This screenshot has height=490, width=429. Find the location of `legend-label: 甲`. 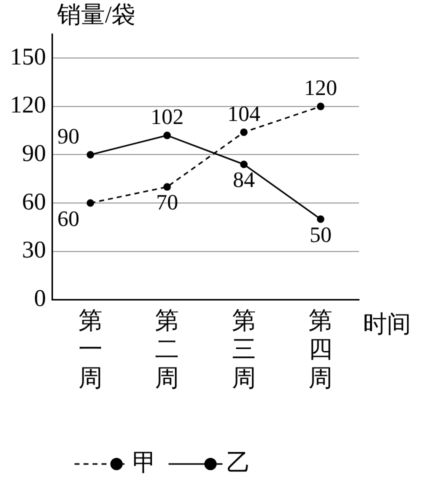

legend-label: 甲 is located at coordinates (144, 463).